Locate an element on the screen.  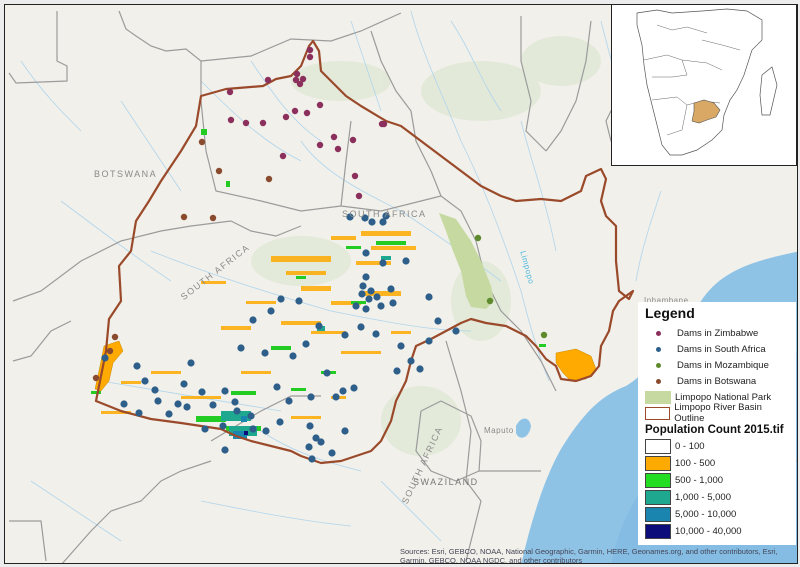
label-swaziland: SWAZILAND is located at coordinates (446, 482).